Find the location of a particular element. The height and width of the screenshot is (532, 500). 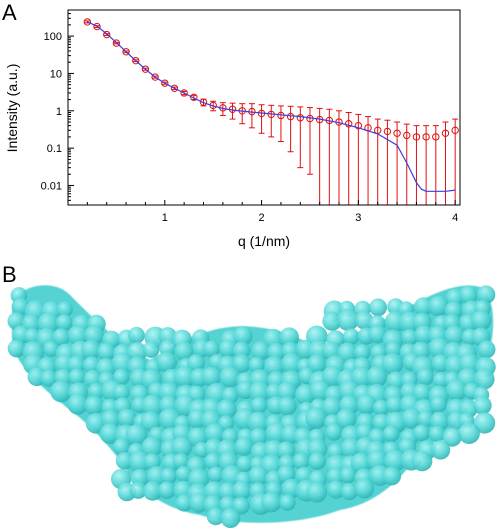

x-tick-label: 3 is located at coordinates (358, 218).